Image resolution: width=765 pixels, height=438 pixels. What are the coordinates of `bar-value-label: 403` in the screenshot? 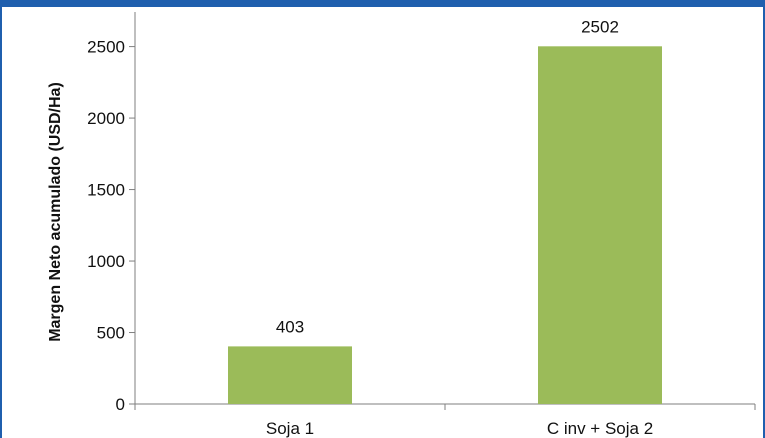 It's located at (290, 326).